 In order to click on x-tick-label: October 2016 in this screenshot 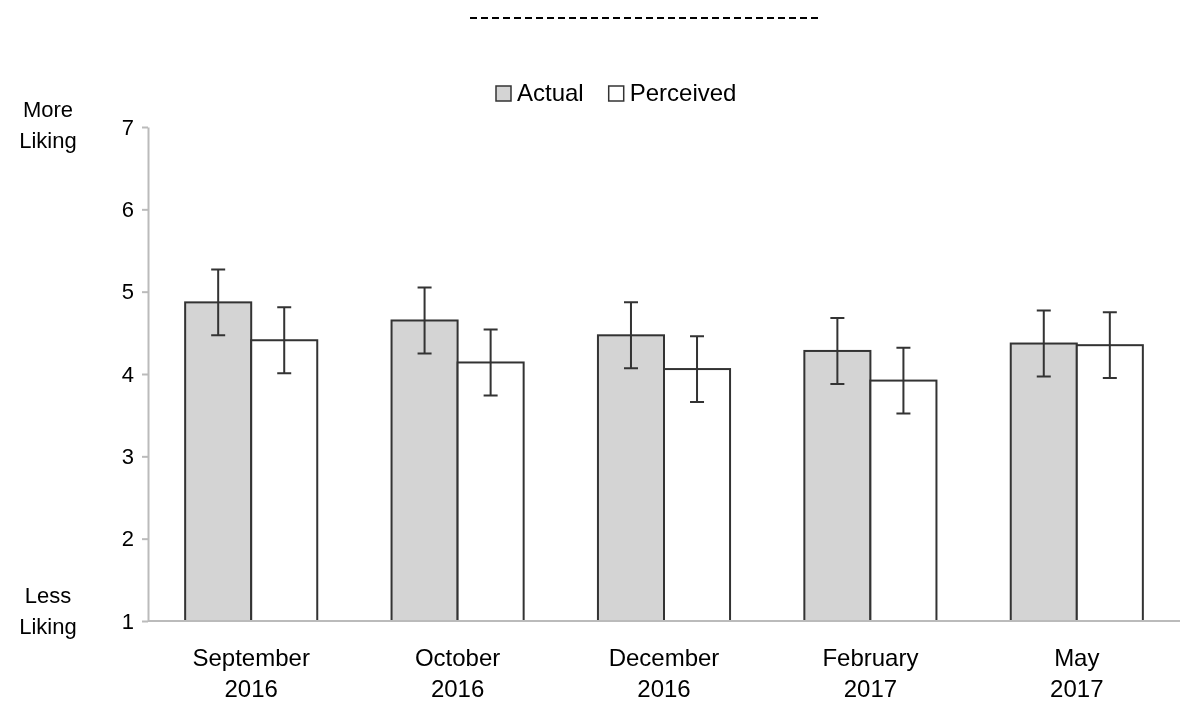, I will do `click(457, 673)`.